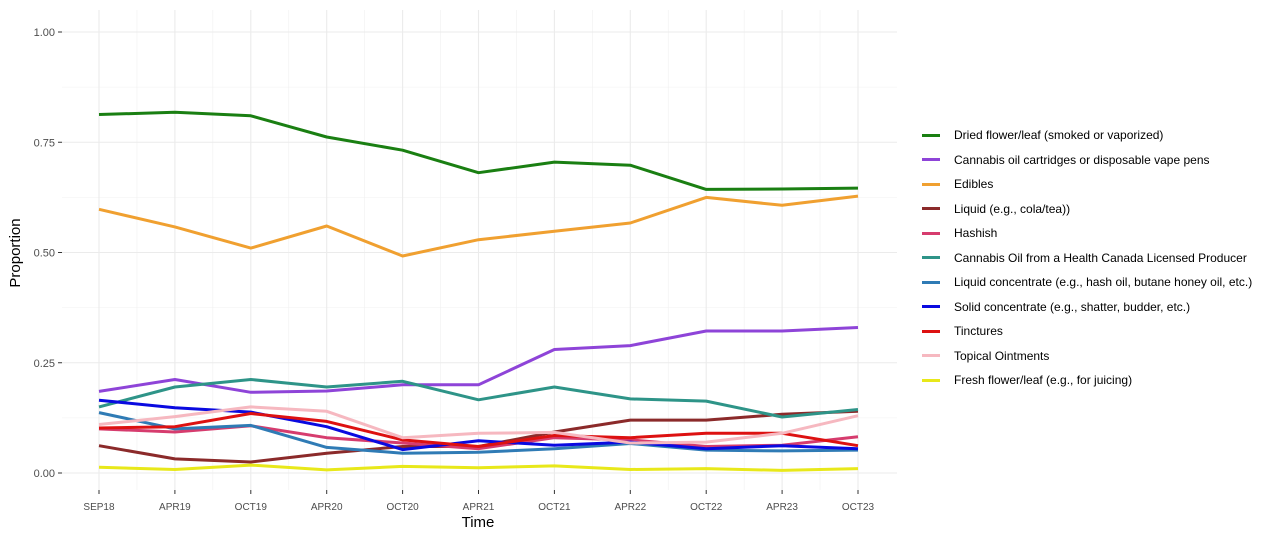  Describe the element at coordinates (44, 254) in the screenshot. I see `y-tick-label: 0.50` at that location.